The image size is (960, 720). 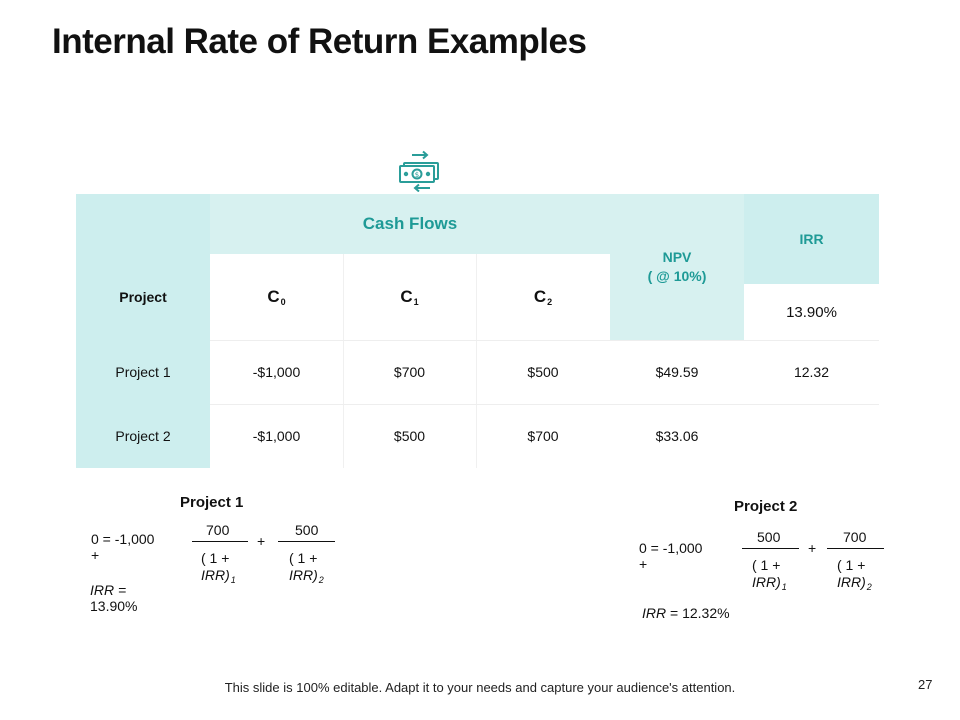 What do you see at coordinates (261, 541) in the screenshot?
I see `project1-plus: +` at bounding box center [261, 541].